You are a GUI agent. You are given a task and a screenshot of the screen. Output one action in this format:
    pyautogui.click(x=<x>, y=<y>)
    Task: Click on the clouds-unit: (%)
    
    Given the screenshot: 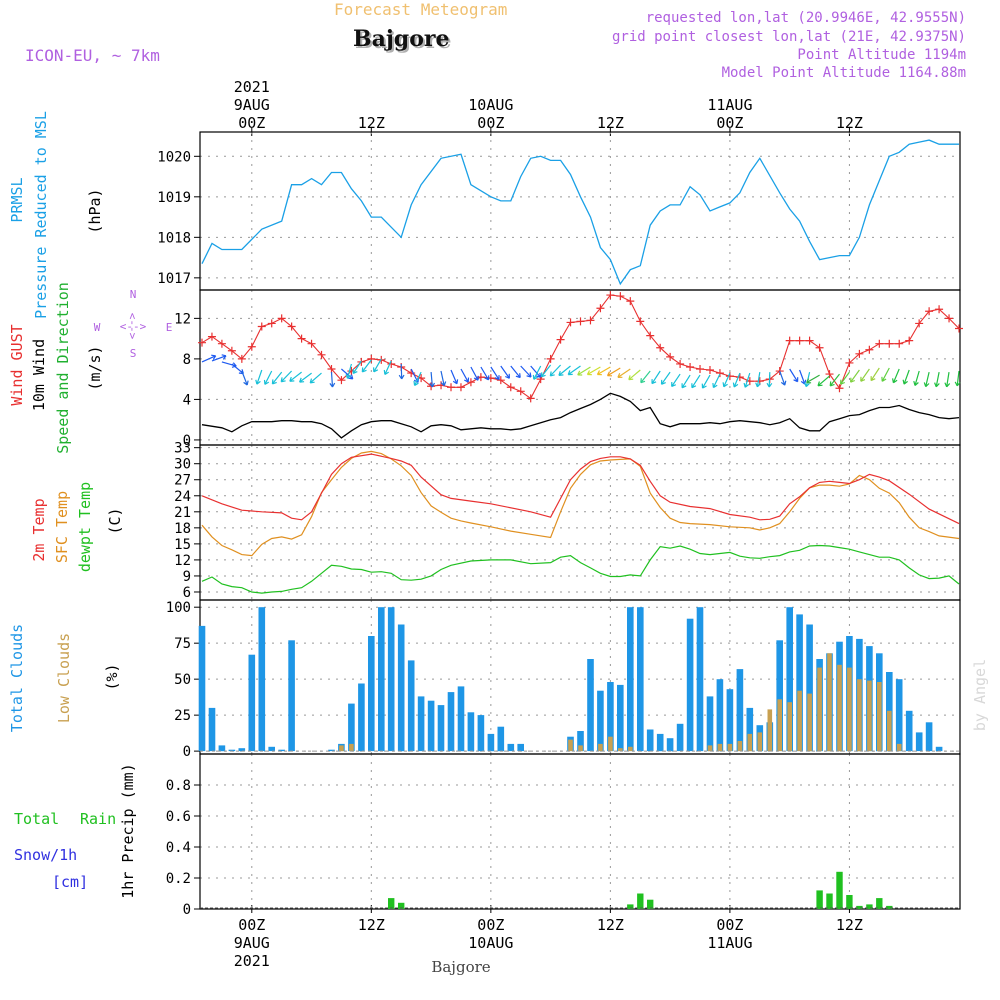 What is the action you would take?
    pyautogui.click(x=112, y=676)
    